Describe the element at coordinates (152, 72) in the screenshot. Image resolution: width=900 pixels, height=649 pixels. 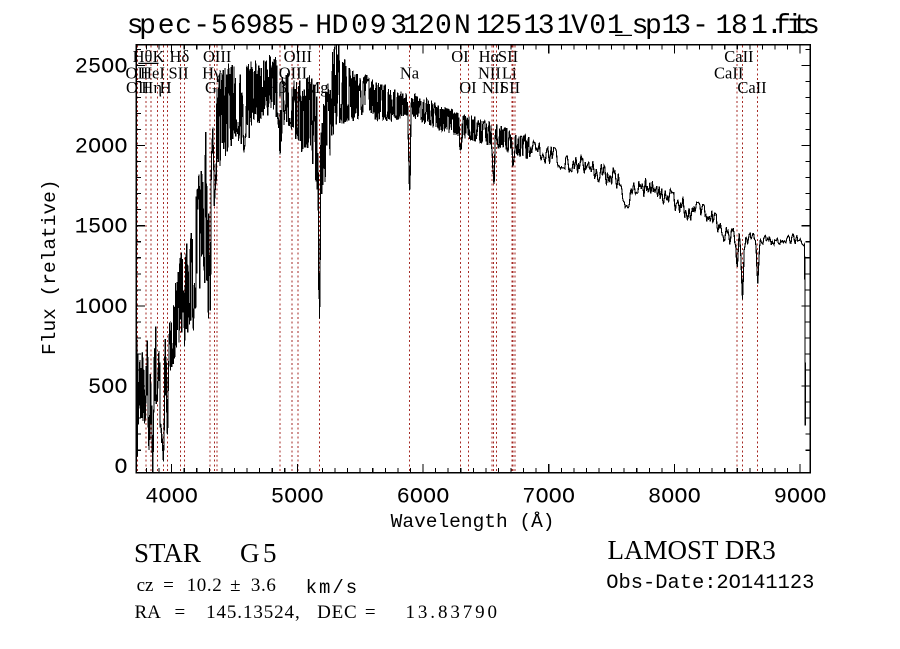
I see `svg-text: HeI` at that location.